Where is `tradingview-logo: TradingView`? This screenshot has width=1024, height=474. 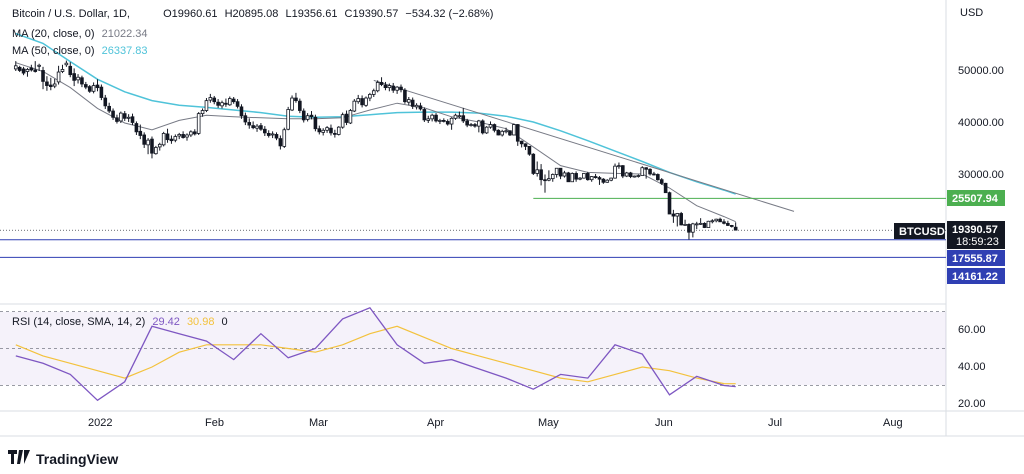
tradingview-logo: TradingView is located at coordinates (63, 458).